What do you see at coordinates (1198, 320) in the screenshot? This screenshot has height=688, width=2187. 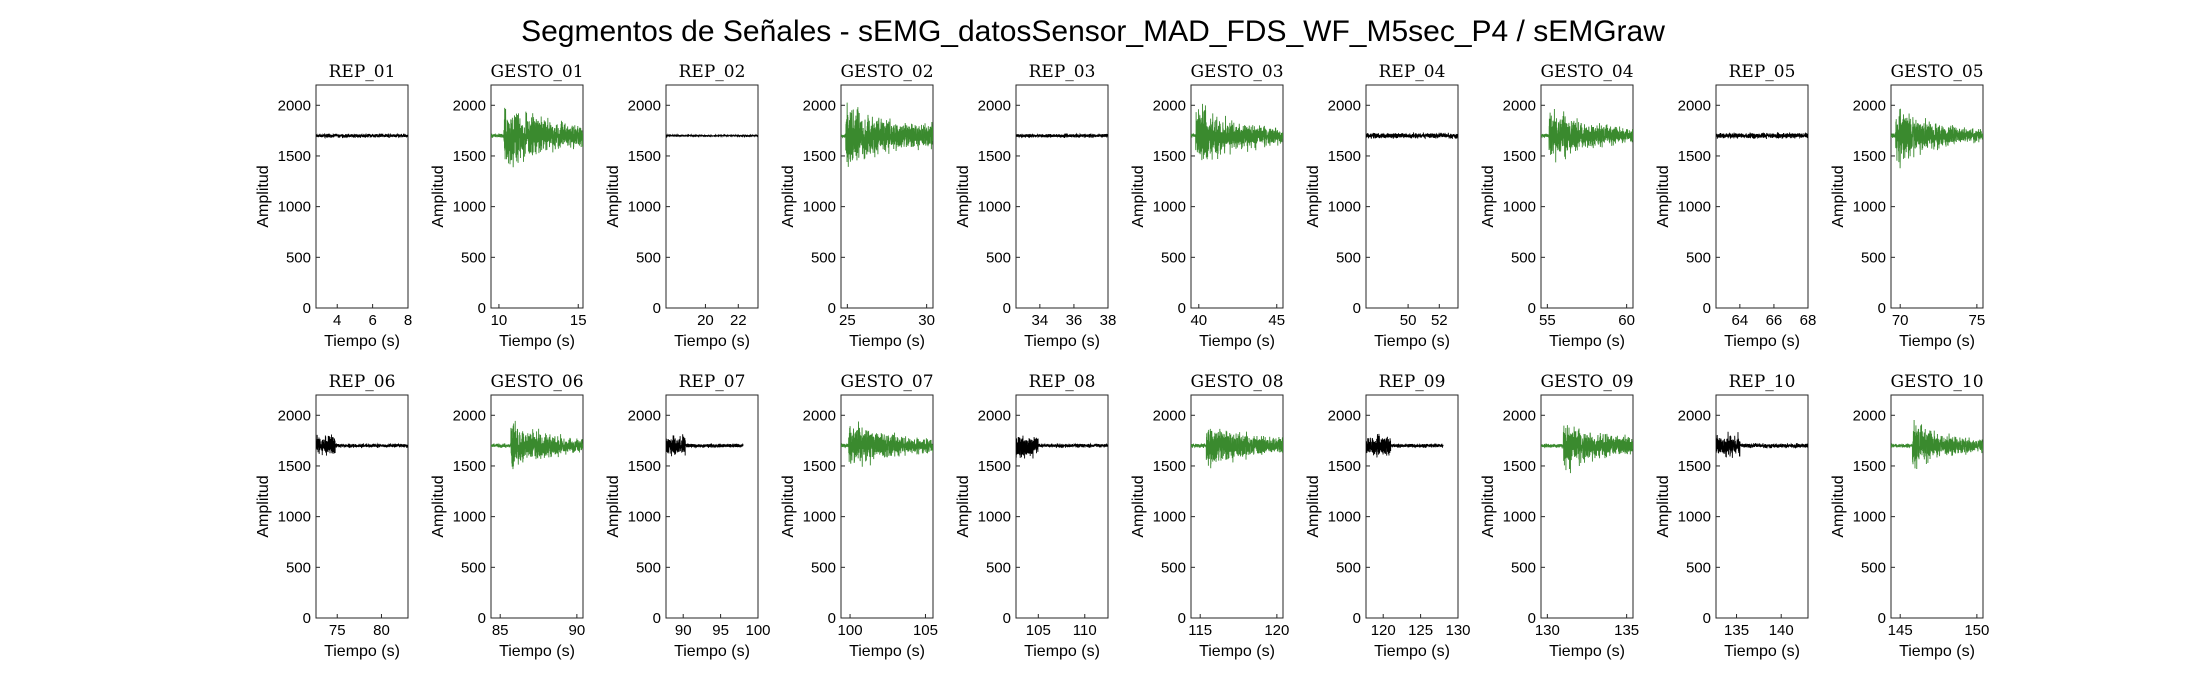 I see `x-tick-label: 40` at bounding box center [1198, 320].